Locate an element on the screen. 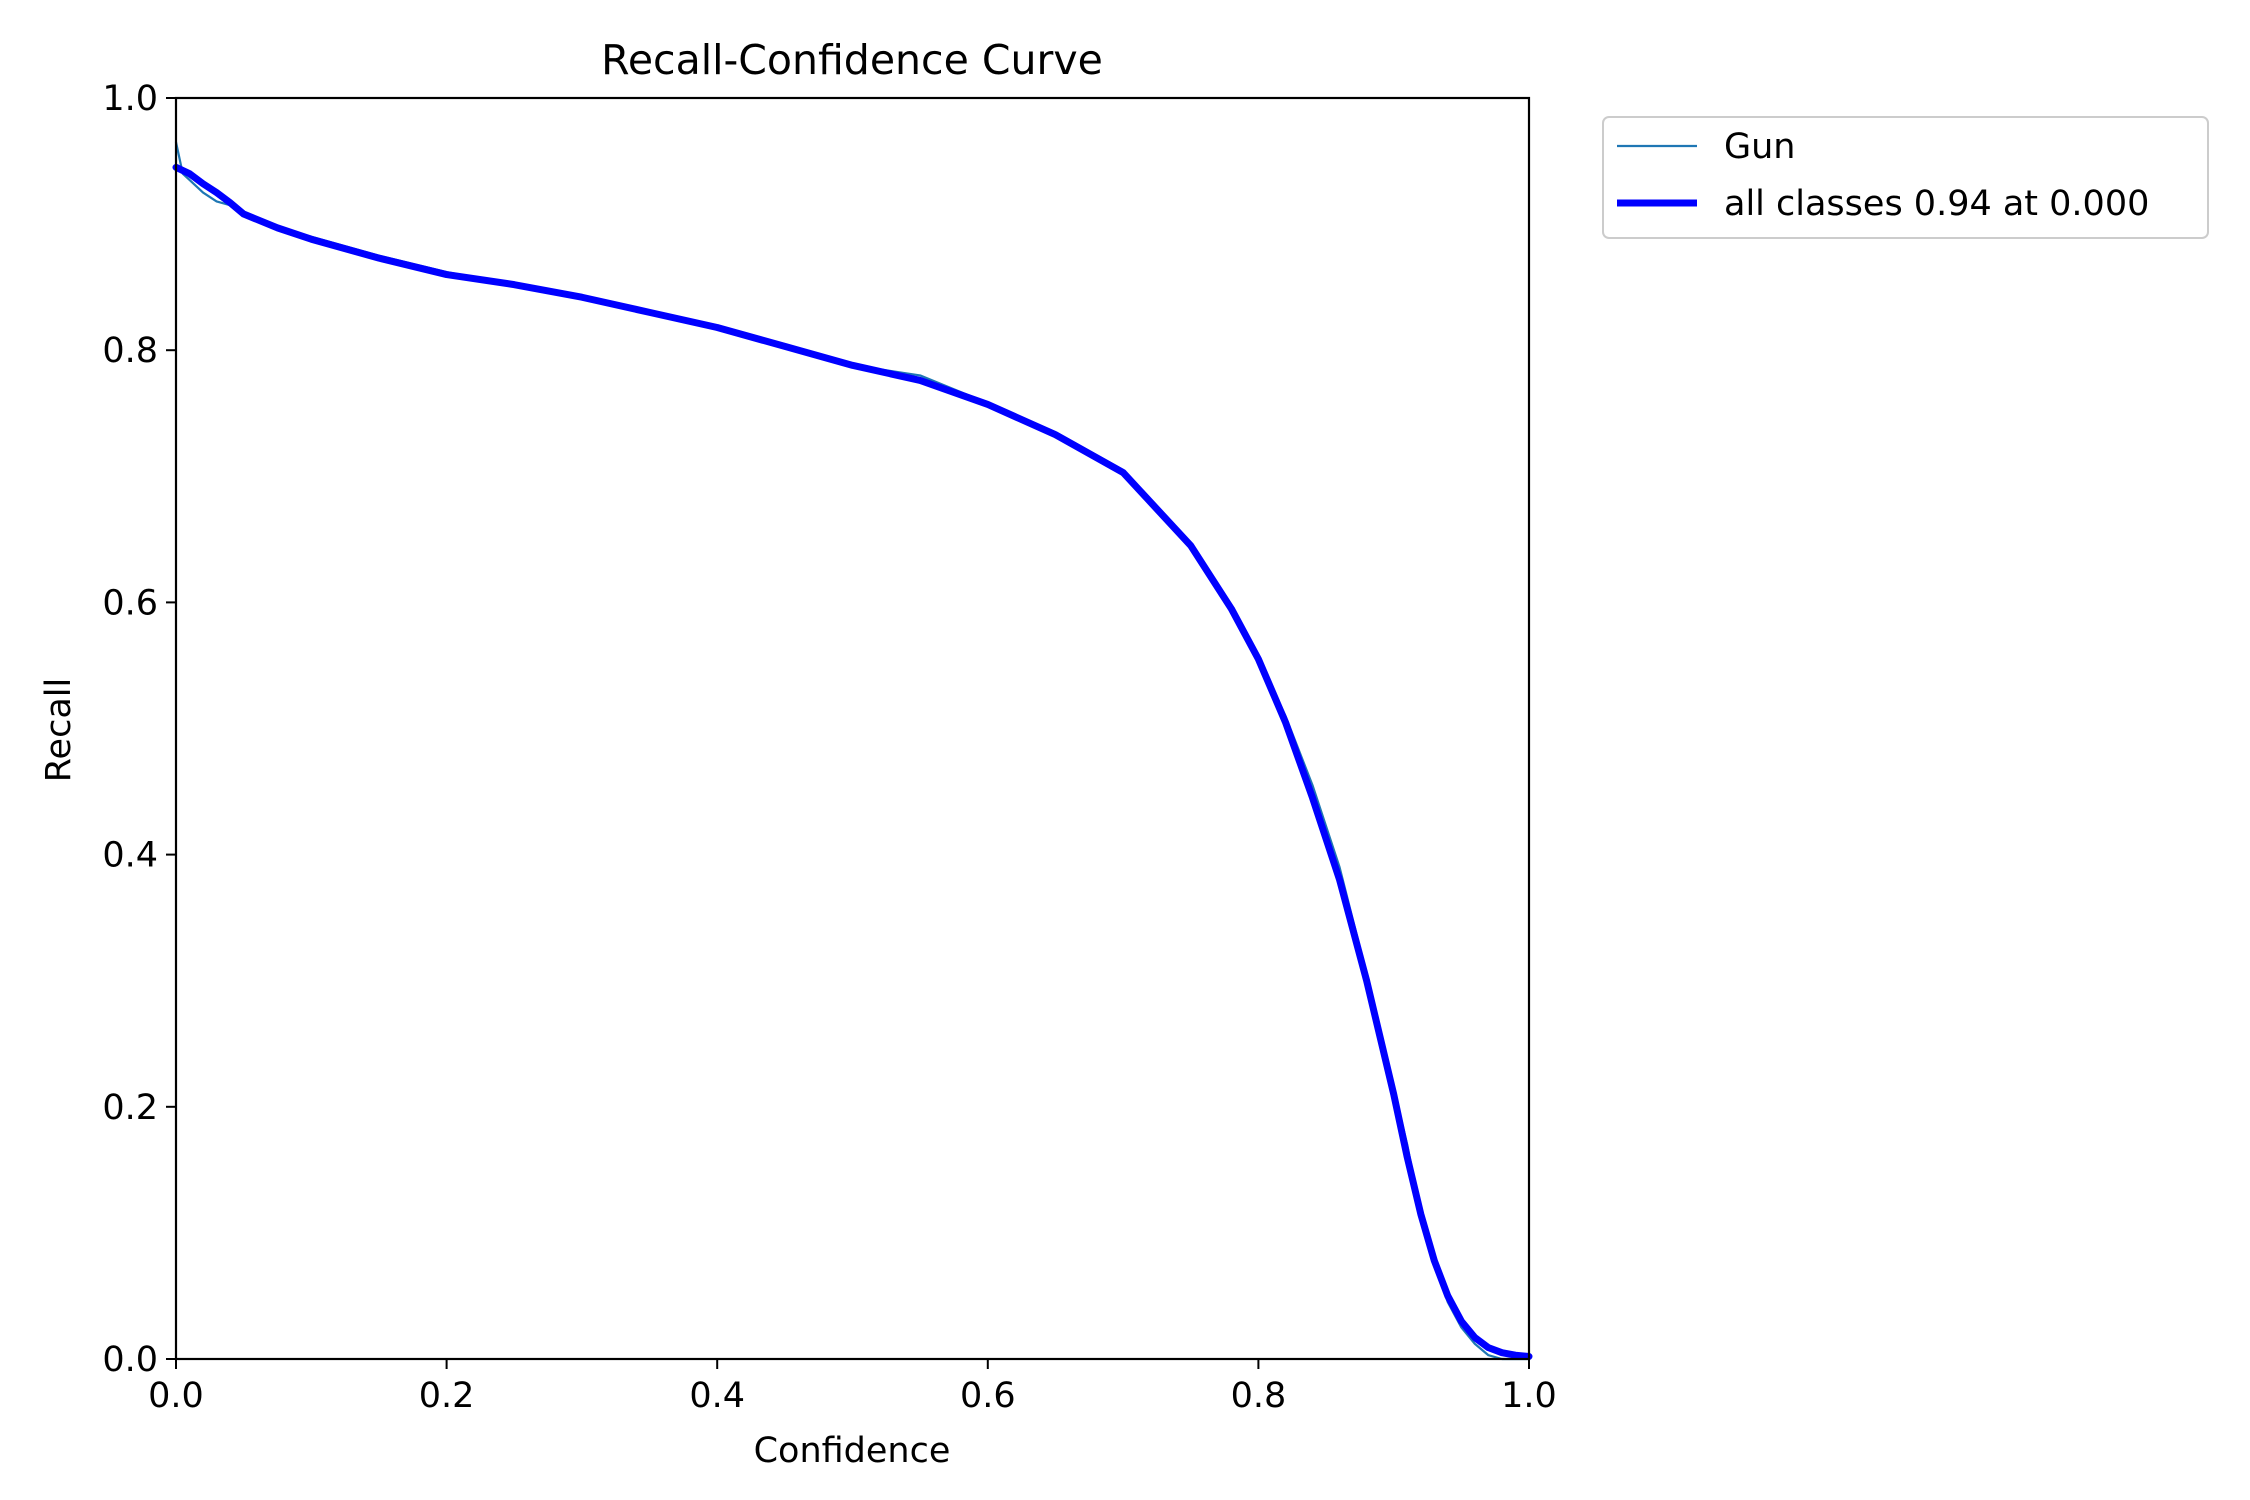  y-tick-label: 1.0 is located at coordinates (130, 99).